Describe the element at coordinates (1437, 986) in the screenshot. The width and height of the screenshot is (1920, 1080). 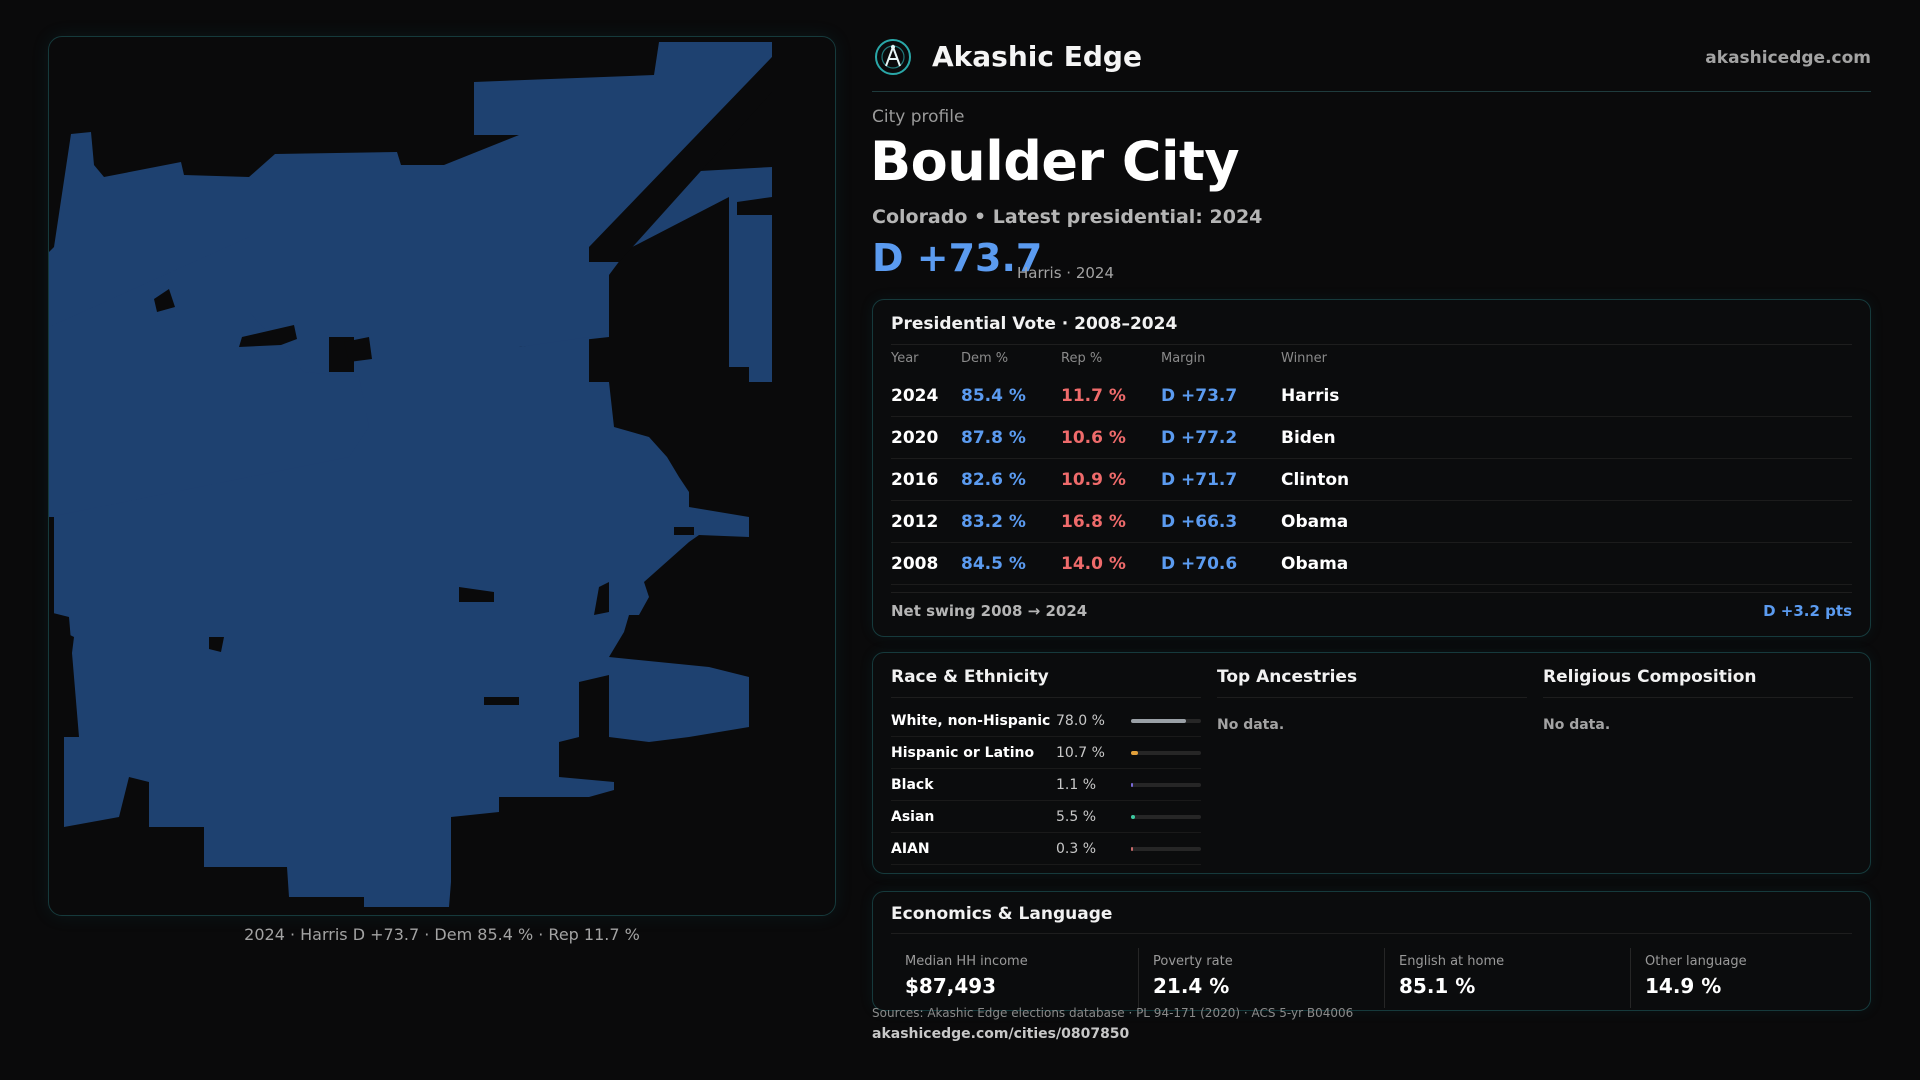
I see `stat-value: 85.1 %` at that location.